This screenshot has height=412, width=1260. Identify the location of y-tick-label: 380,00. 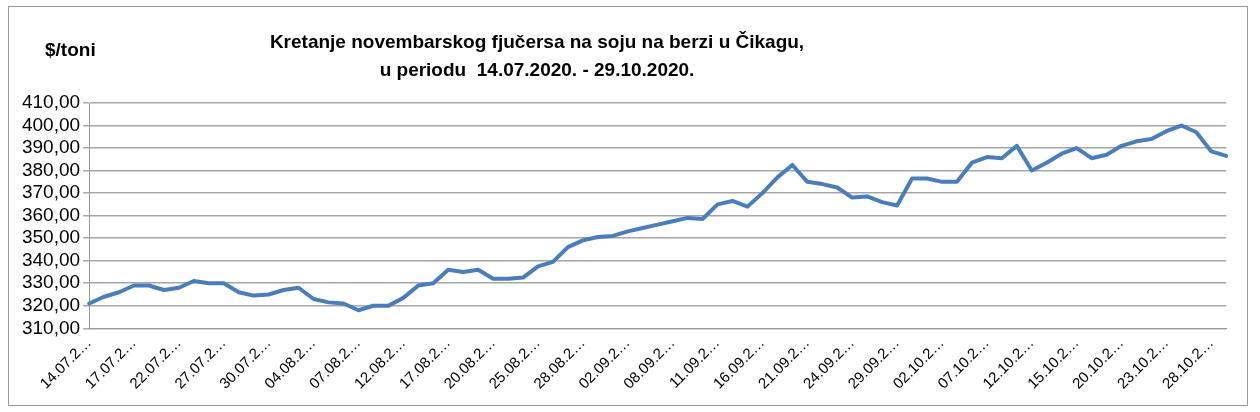
(51, 169).